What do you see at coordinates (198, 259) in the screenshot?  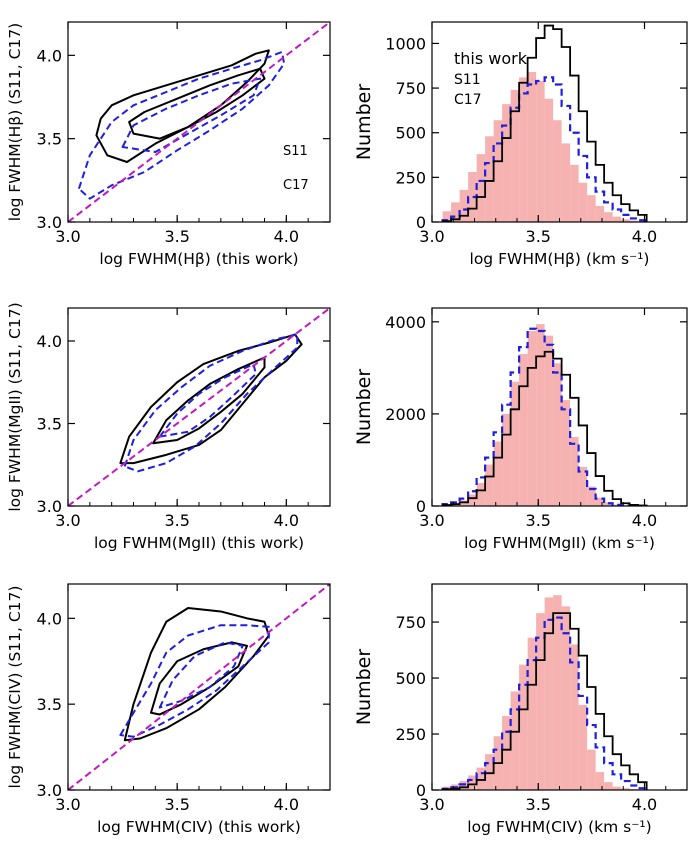 I see `x-axis-label: log FWHM(Hβ) (this work)` at bounding box center [198, 259].